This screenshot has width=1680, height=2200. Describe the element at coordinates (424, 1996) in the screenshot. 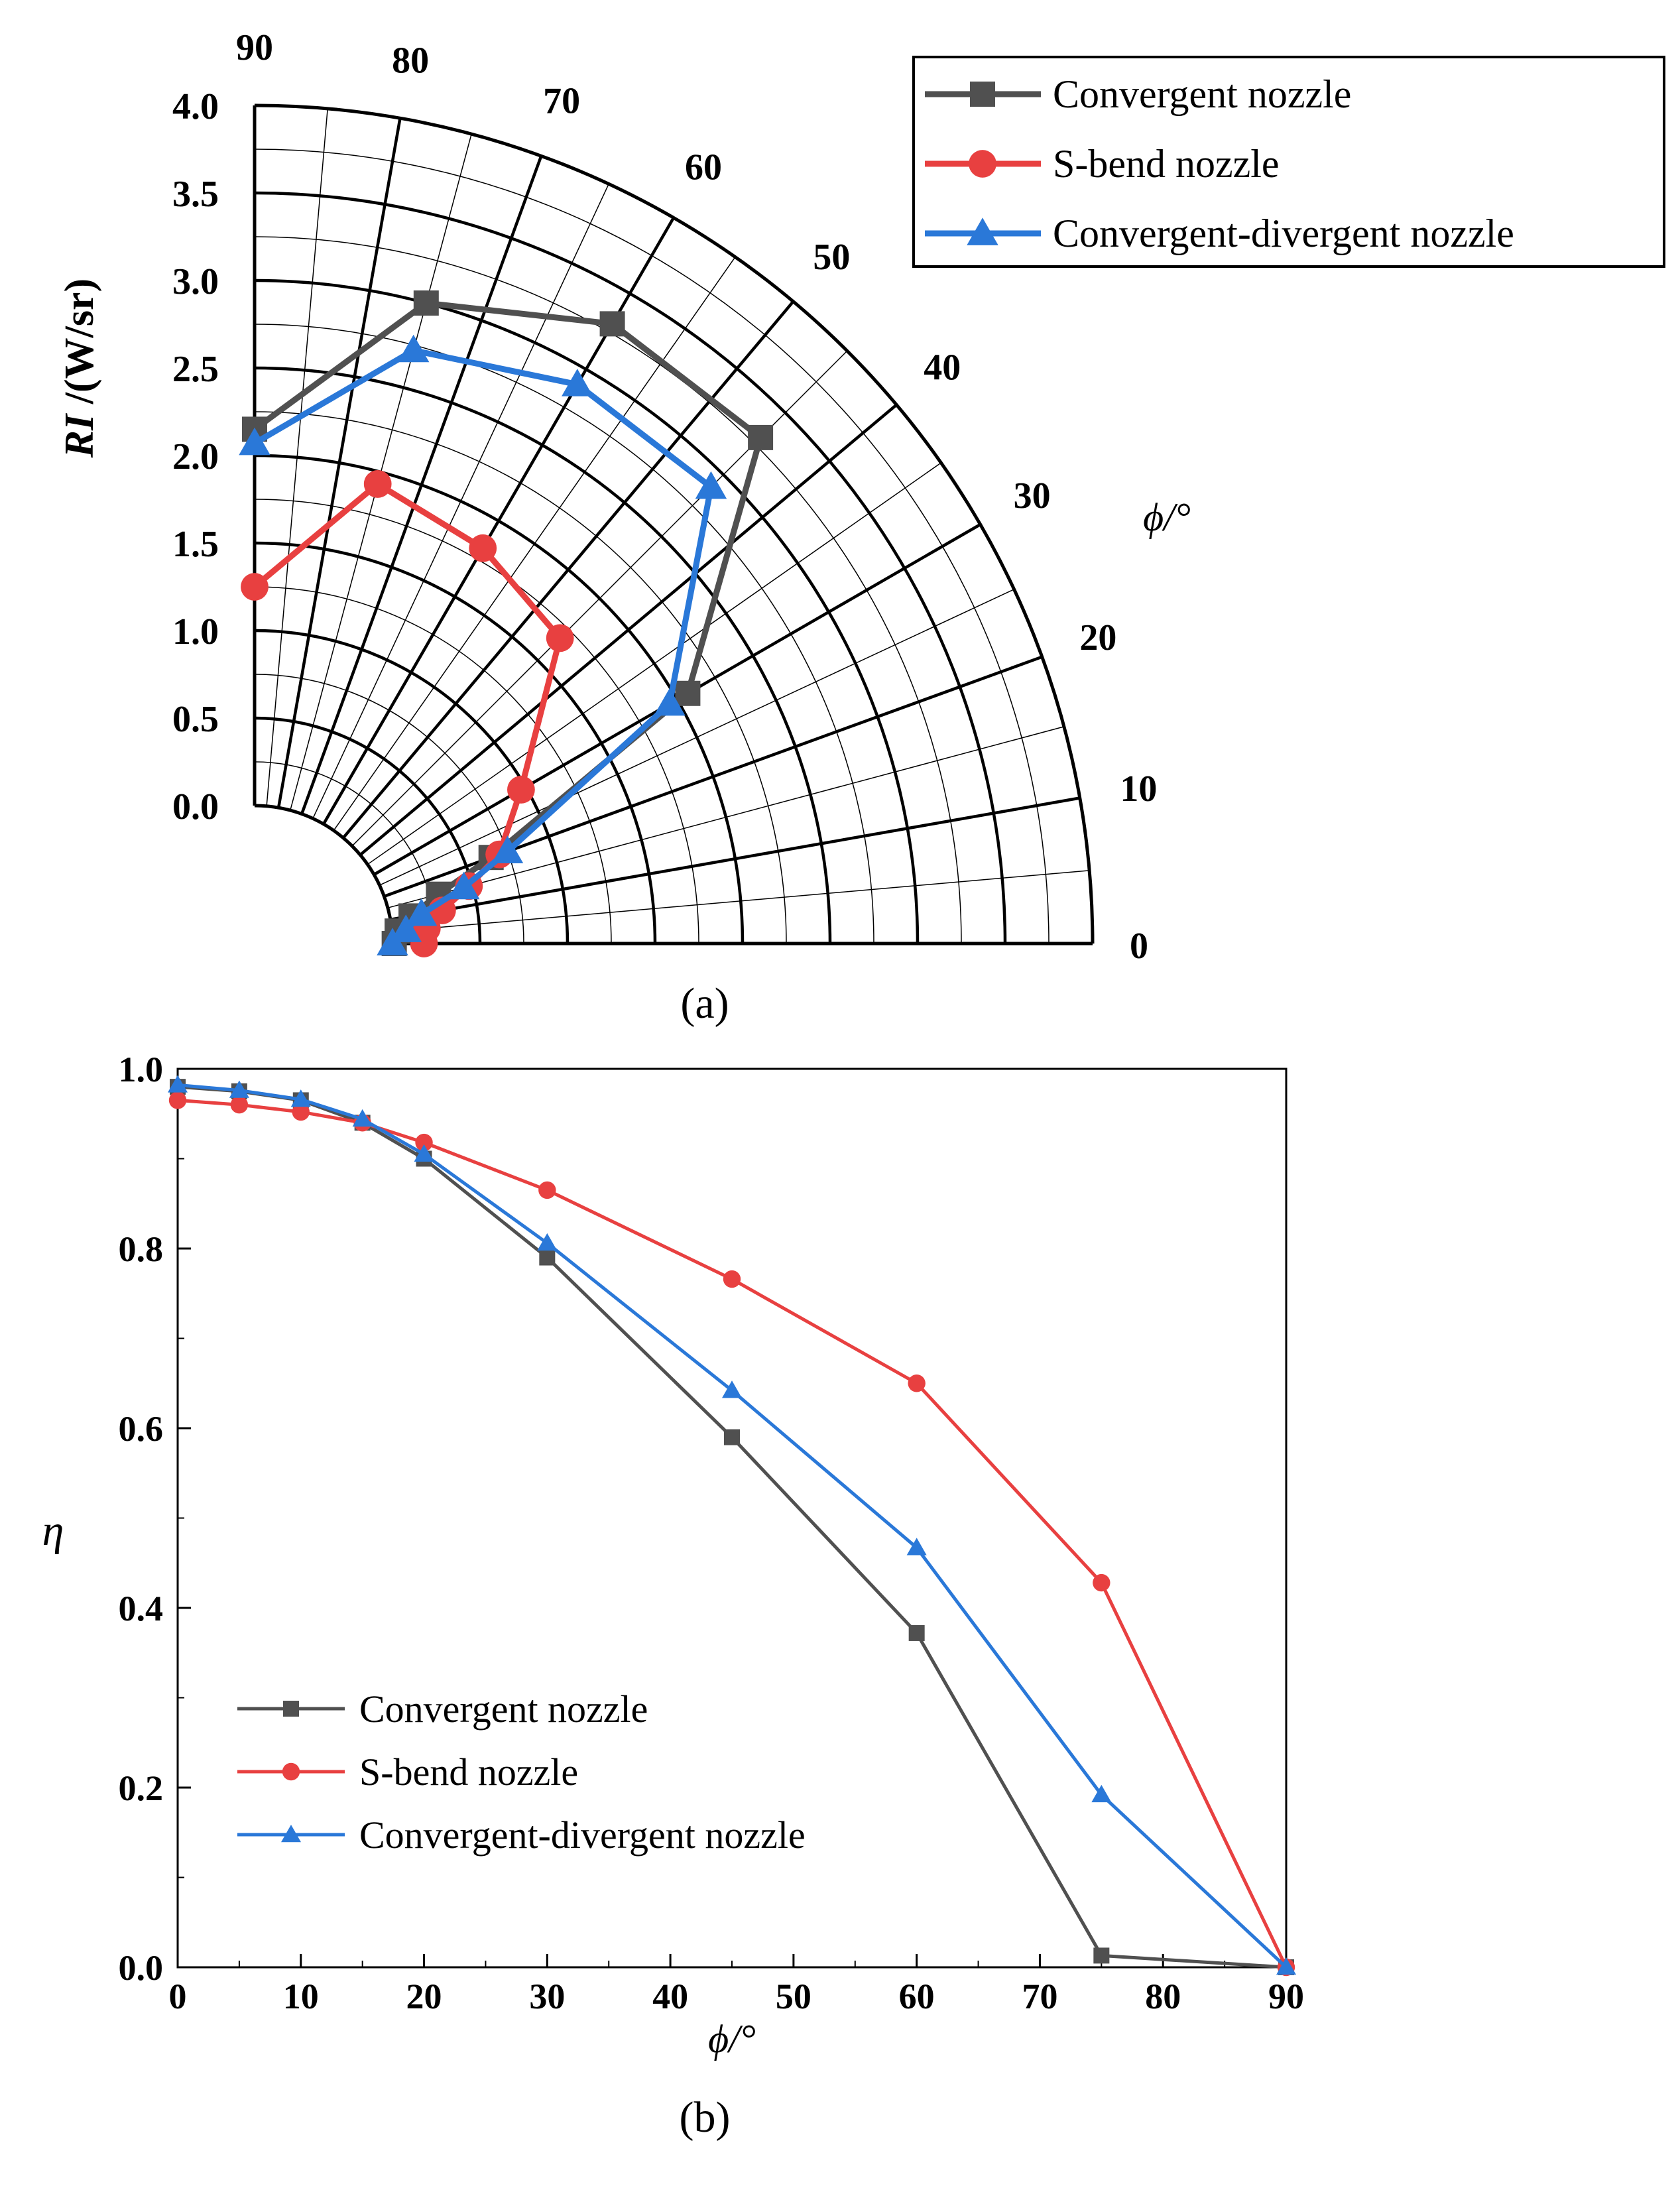

I see `x-tick-label: 20` at that location.